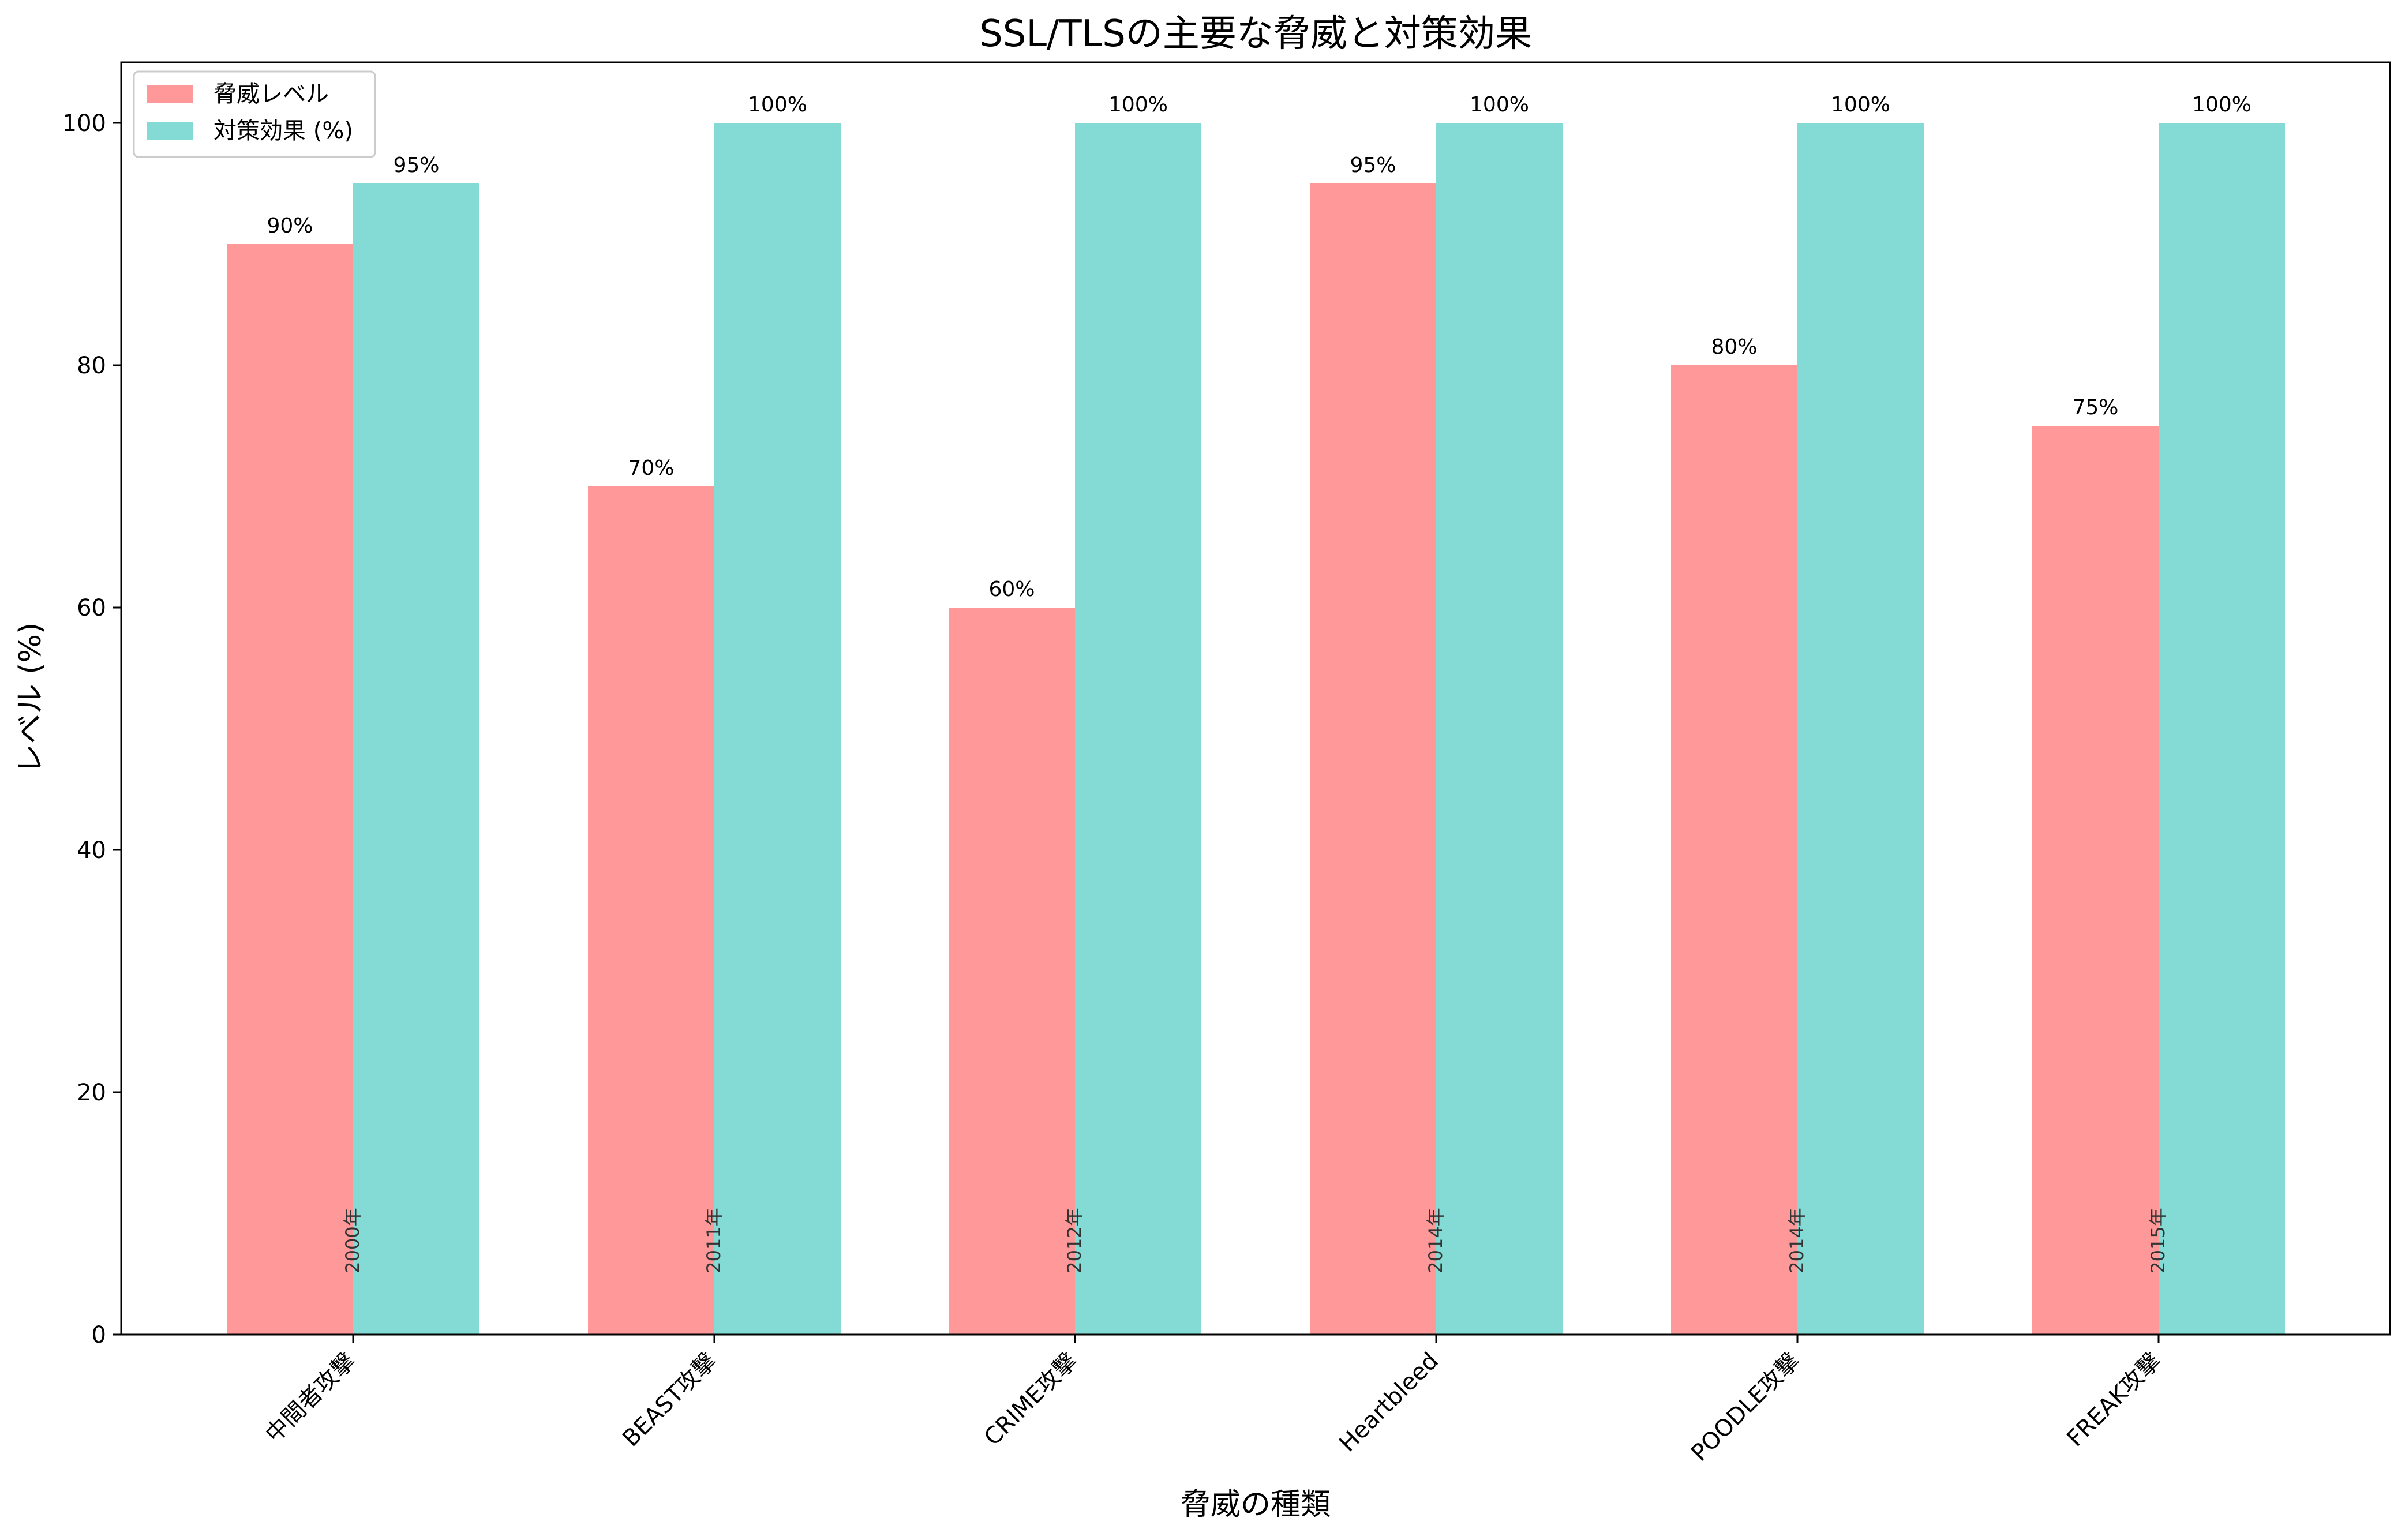 The image size is (2405, 1540). What do you see at coordinates (290, 226) in the screenshot?
I see `data-label-threat-0: 90%` at bounding box center [290, 226].